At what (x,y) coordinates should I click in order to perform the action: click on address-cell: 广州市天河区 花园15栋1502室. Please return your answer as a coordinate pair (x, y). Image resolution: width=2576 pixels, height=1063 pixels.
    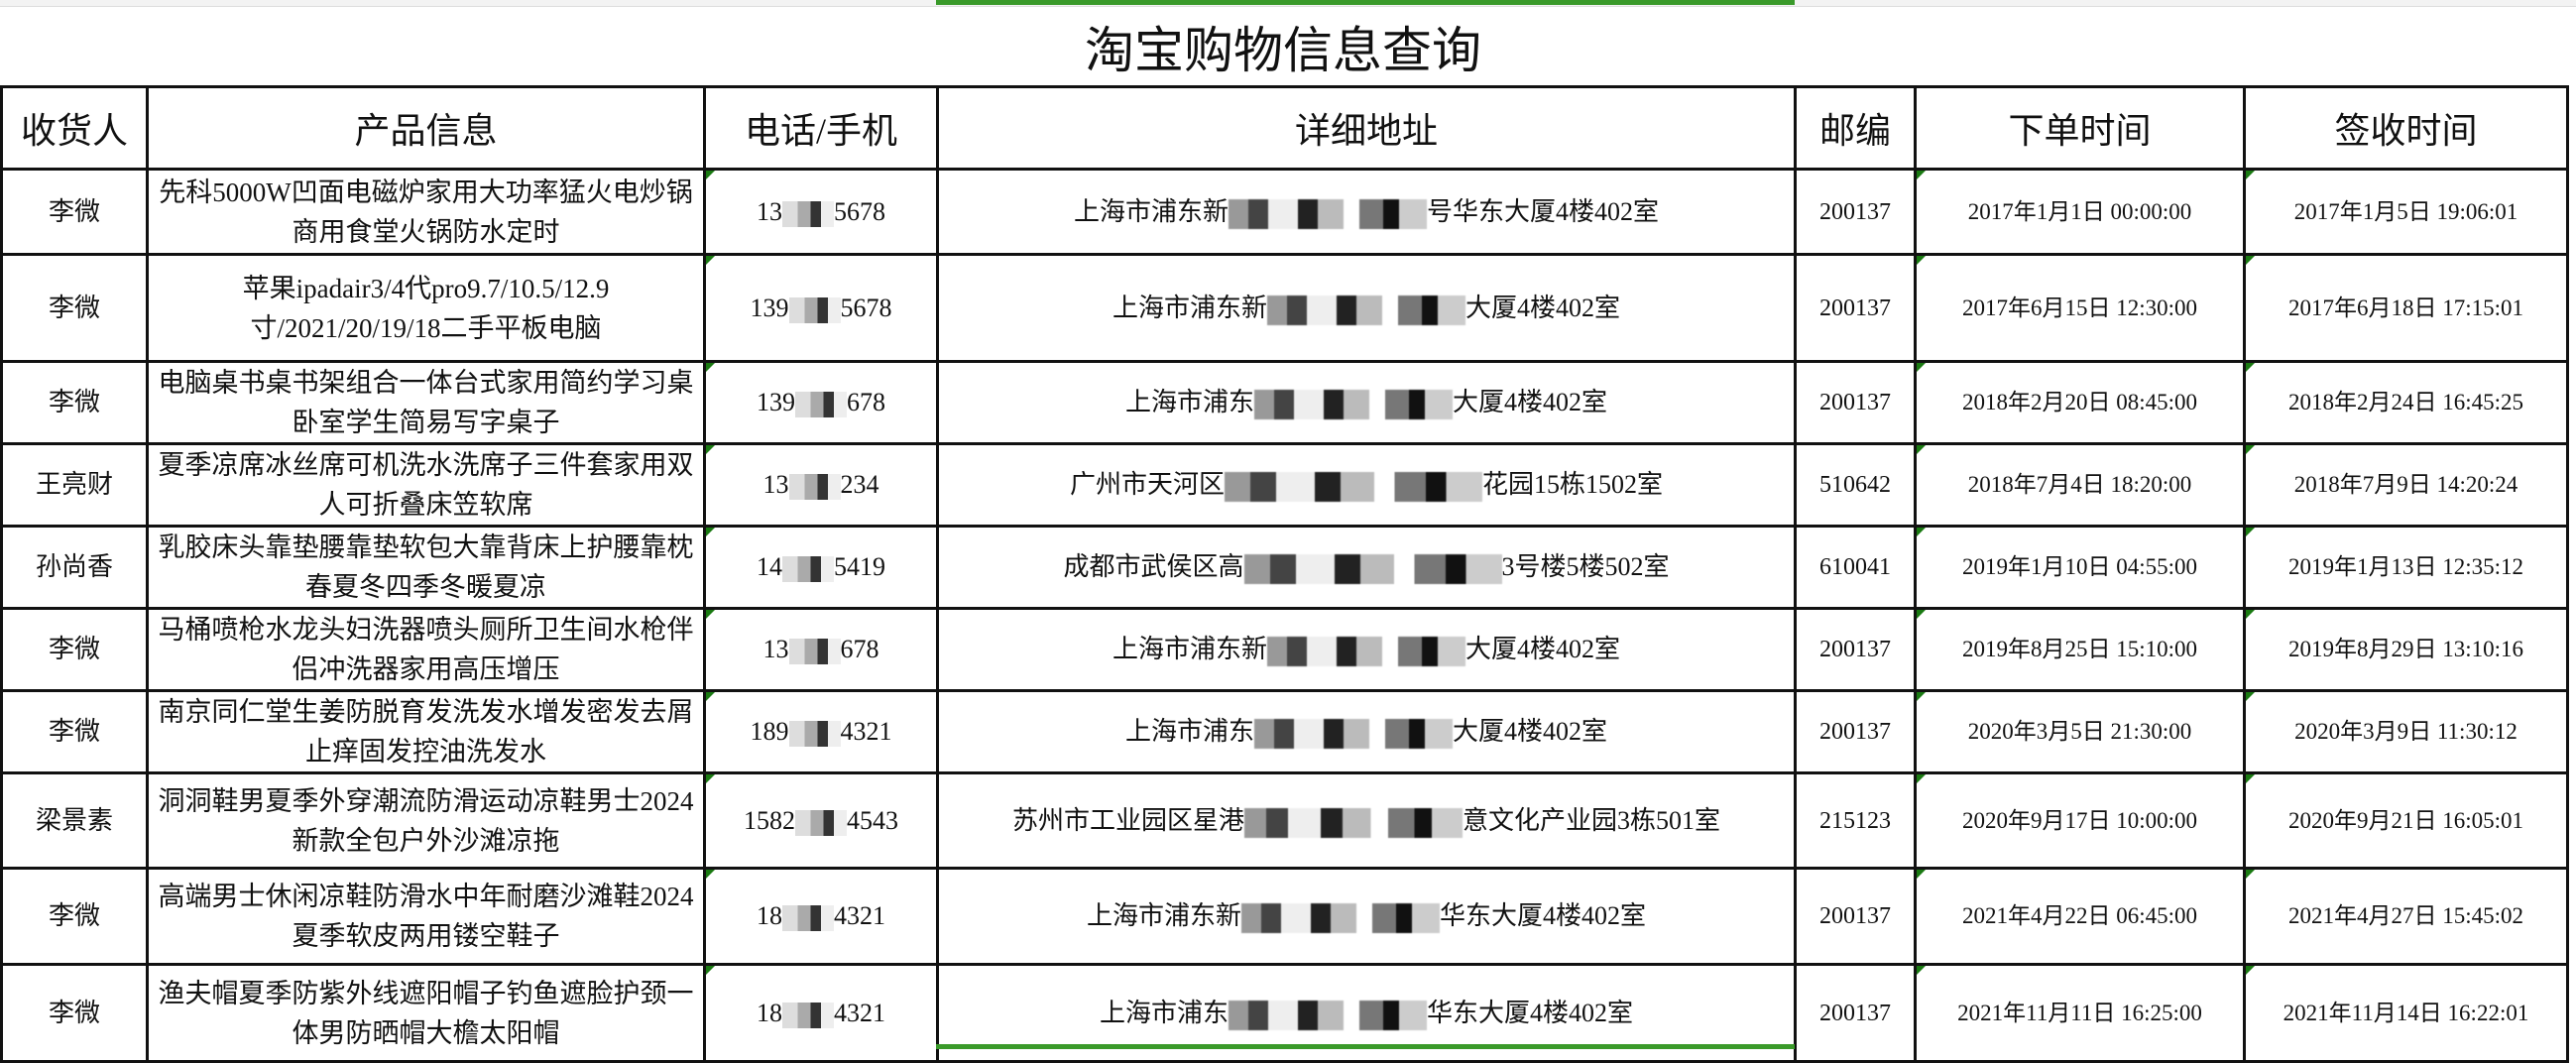
    Looking at the image, I should click on (1367, 485).